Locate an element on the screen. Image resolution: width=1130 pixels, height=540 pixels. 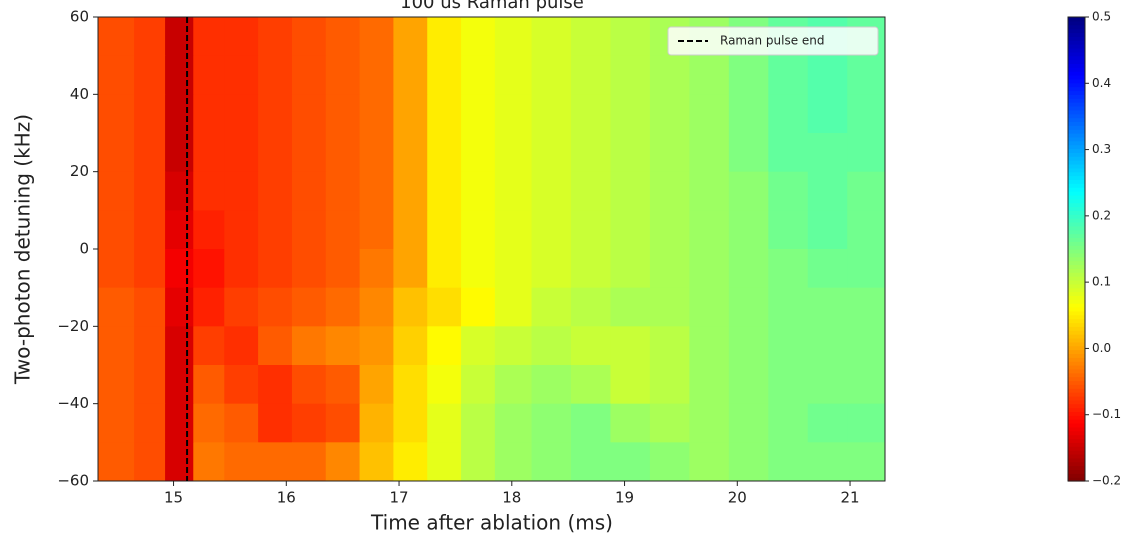
colorbar-tick-label: 0.1 is located at coordinates (1101, 282).